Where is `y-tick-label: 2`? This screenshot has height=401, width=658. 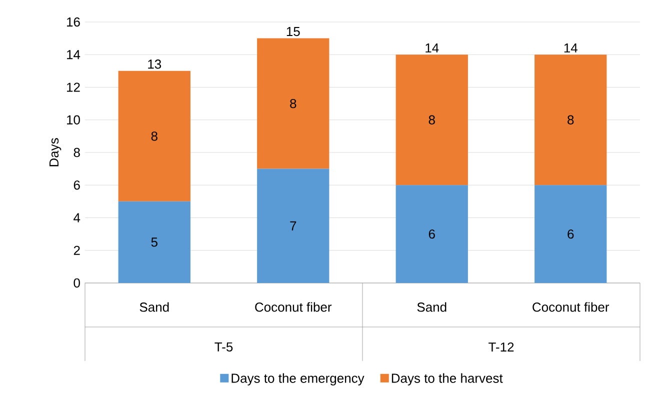 y-tick-label: 2 is located at coordinates (77, 250).